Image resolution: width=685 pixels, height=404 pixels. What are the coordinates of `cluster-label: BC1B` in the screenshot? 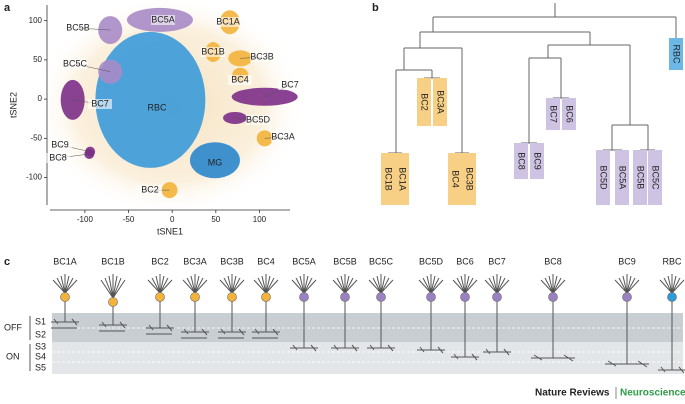 It's located at (213, 51).